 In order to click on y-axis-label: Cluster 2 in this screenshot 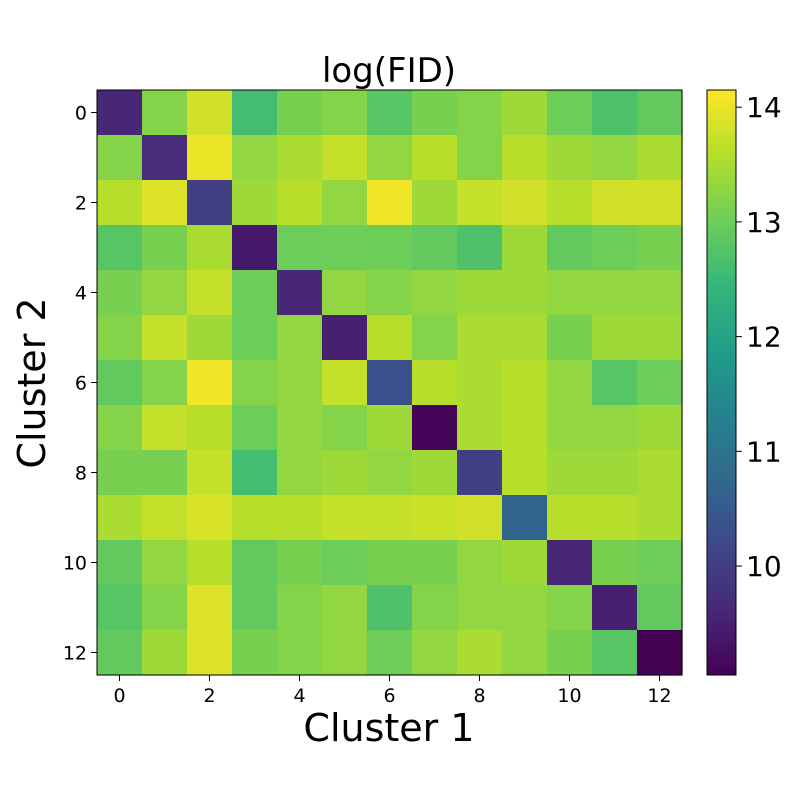, I will do `click(32, 382)`.